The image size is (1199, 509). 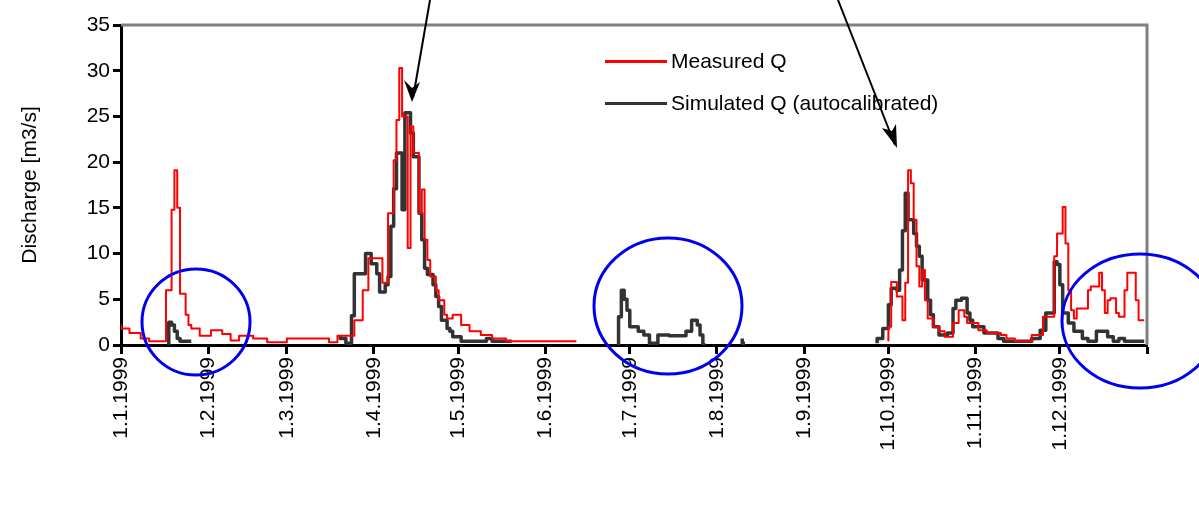 I want to click on y-tick-label: 35, so click(x=98, y=23).